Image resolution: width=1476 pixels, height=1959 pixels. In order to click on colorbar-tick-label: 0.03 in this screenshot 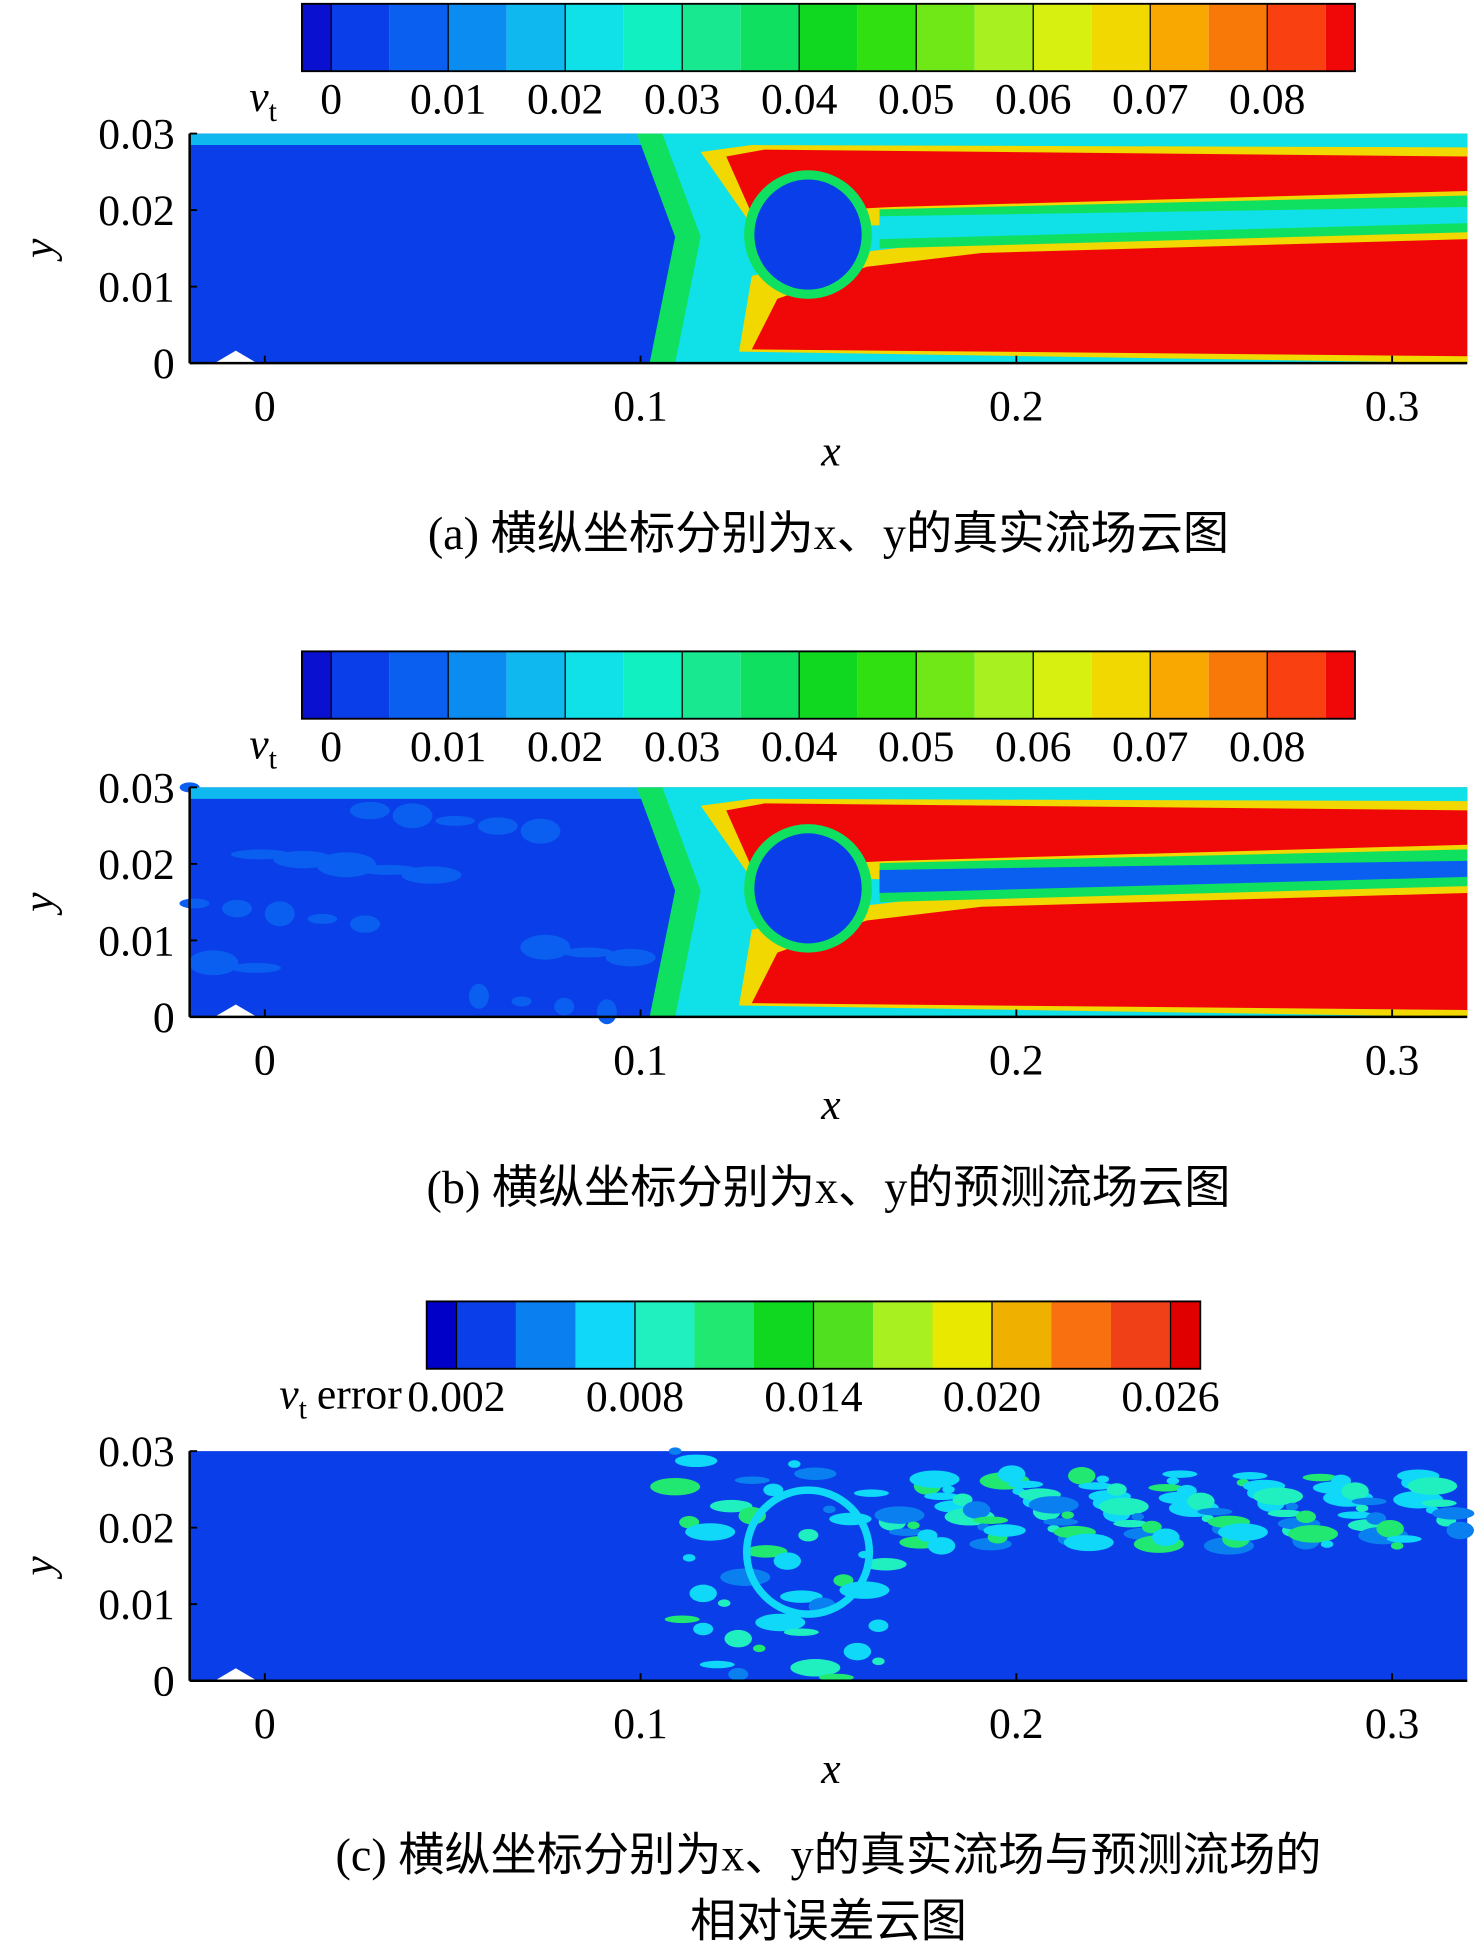, I will do `click(682, 100)`.